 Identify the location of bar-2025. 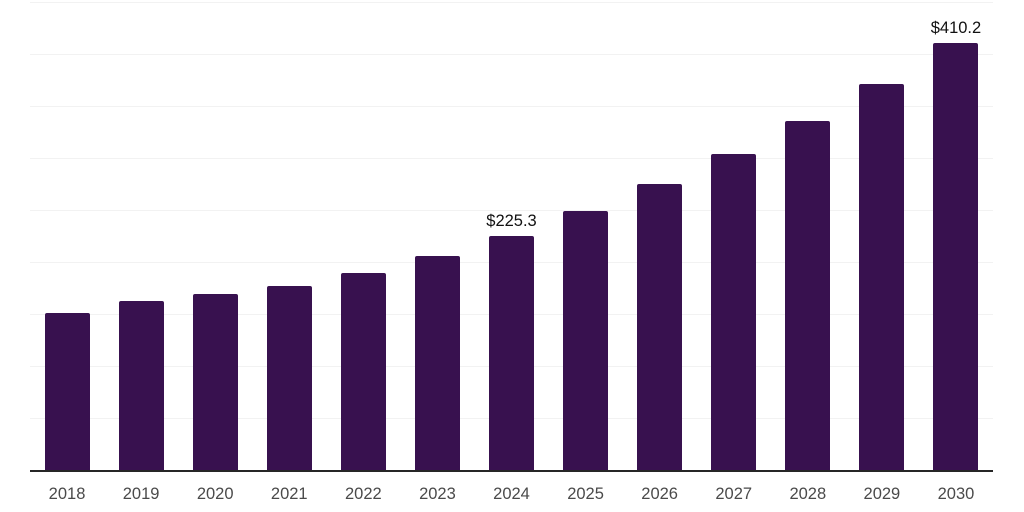
(586, 340).